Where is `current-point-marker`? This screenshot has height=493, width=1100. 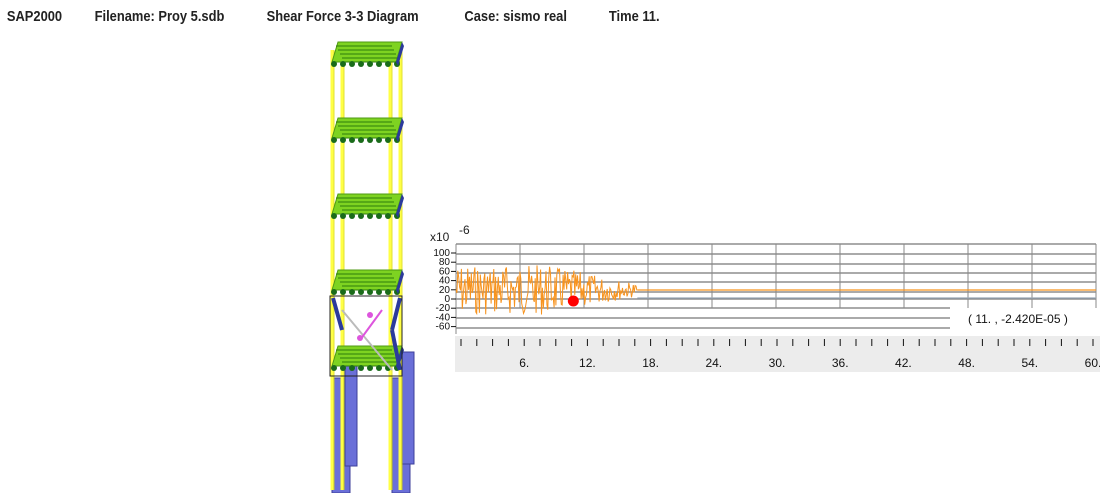 current-point-marker is located at coordinates (573, 301).